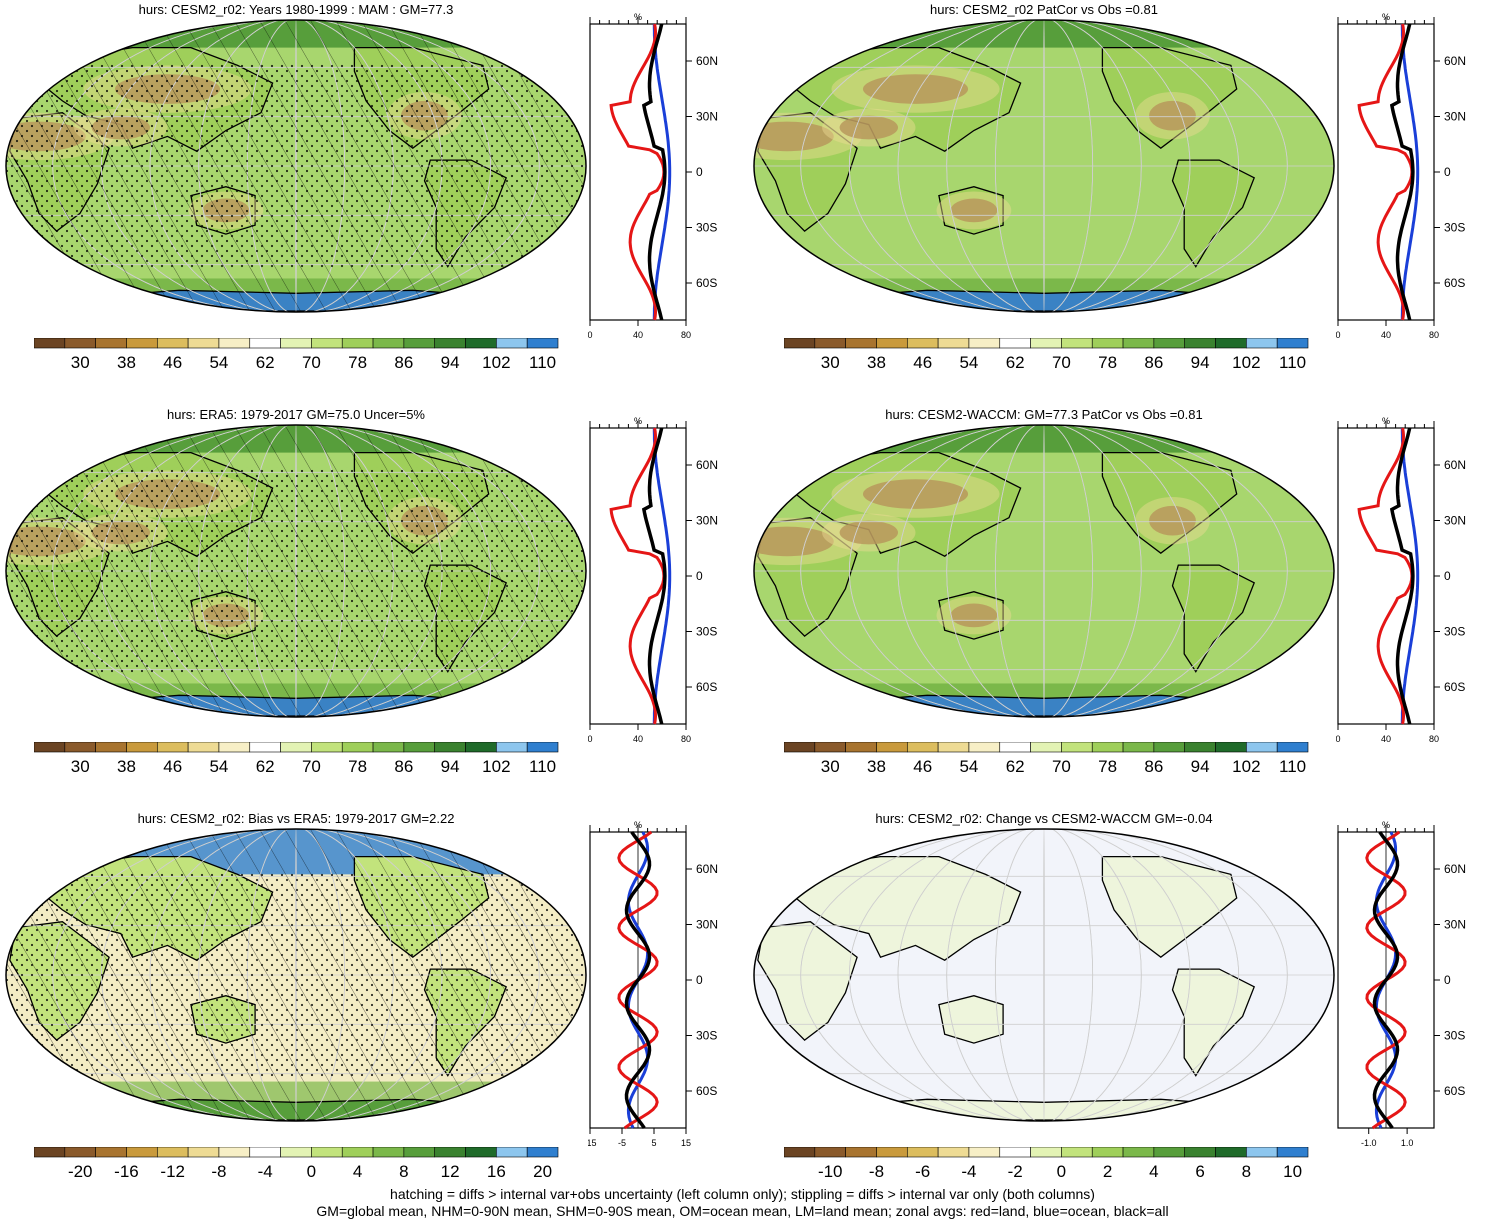 The width and height of the screenshot is (1485, 1219). I want to click on colorbar: -20 -16 -12 -8 -4 0 4 8 12 16 20, so click(296, 1164).